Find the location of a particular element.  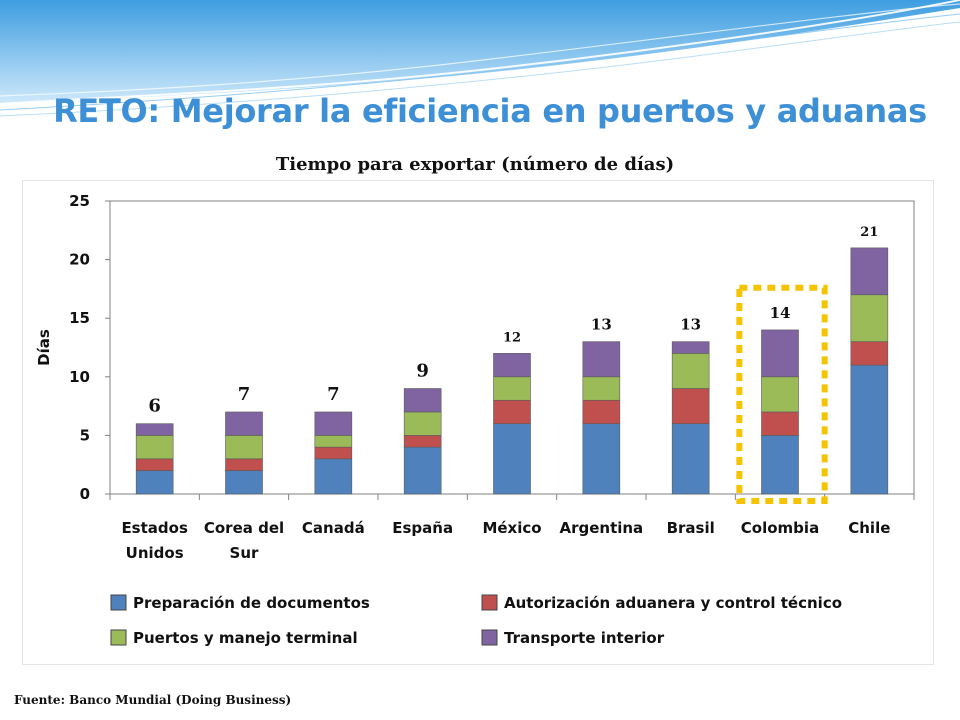

x-category-label: Colombia is located at coordinates (780, 528).